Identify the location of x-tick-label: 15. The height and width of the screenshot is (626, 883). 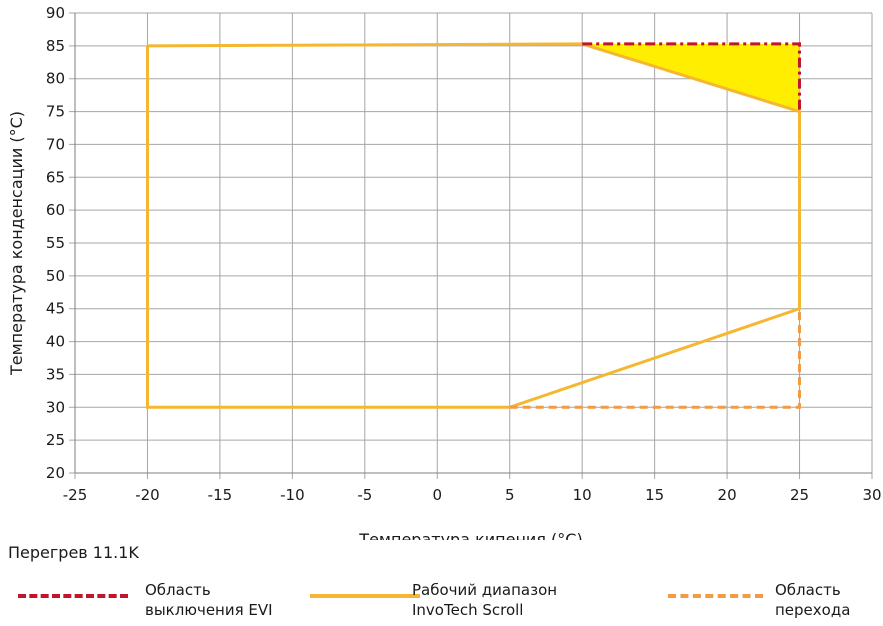
(654, 495).